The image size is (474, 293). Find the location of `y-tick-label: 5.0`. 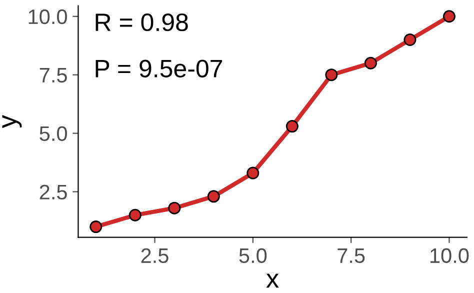

y-tick-label: 5.0 is located at coordinates (53, 134).